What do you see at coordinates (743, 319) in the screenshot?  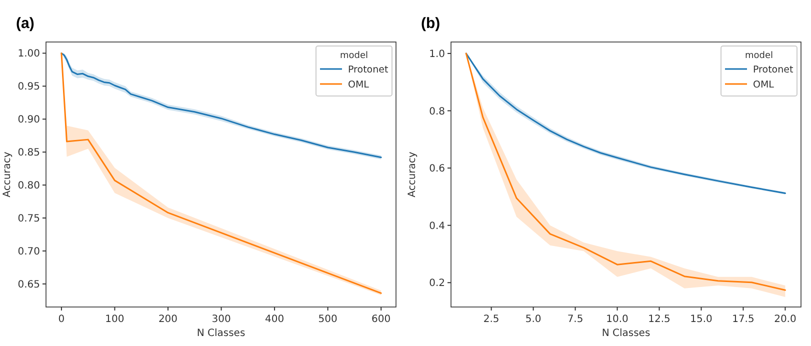 I see `x-tick-label: 17.5` at bounding box center [743, 319].